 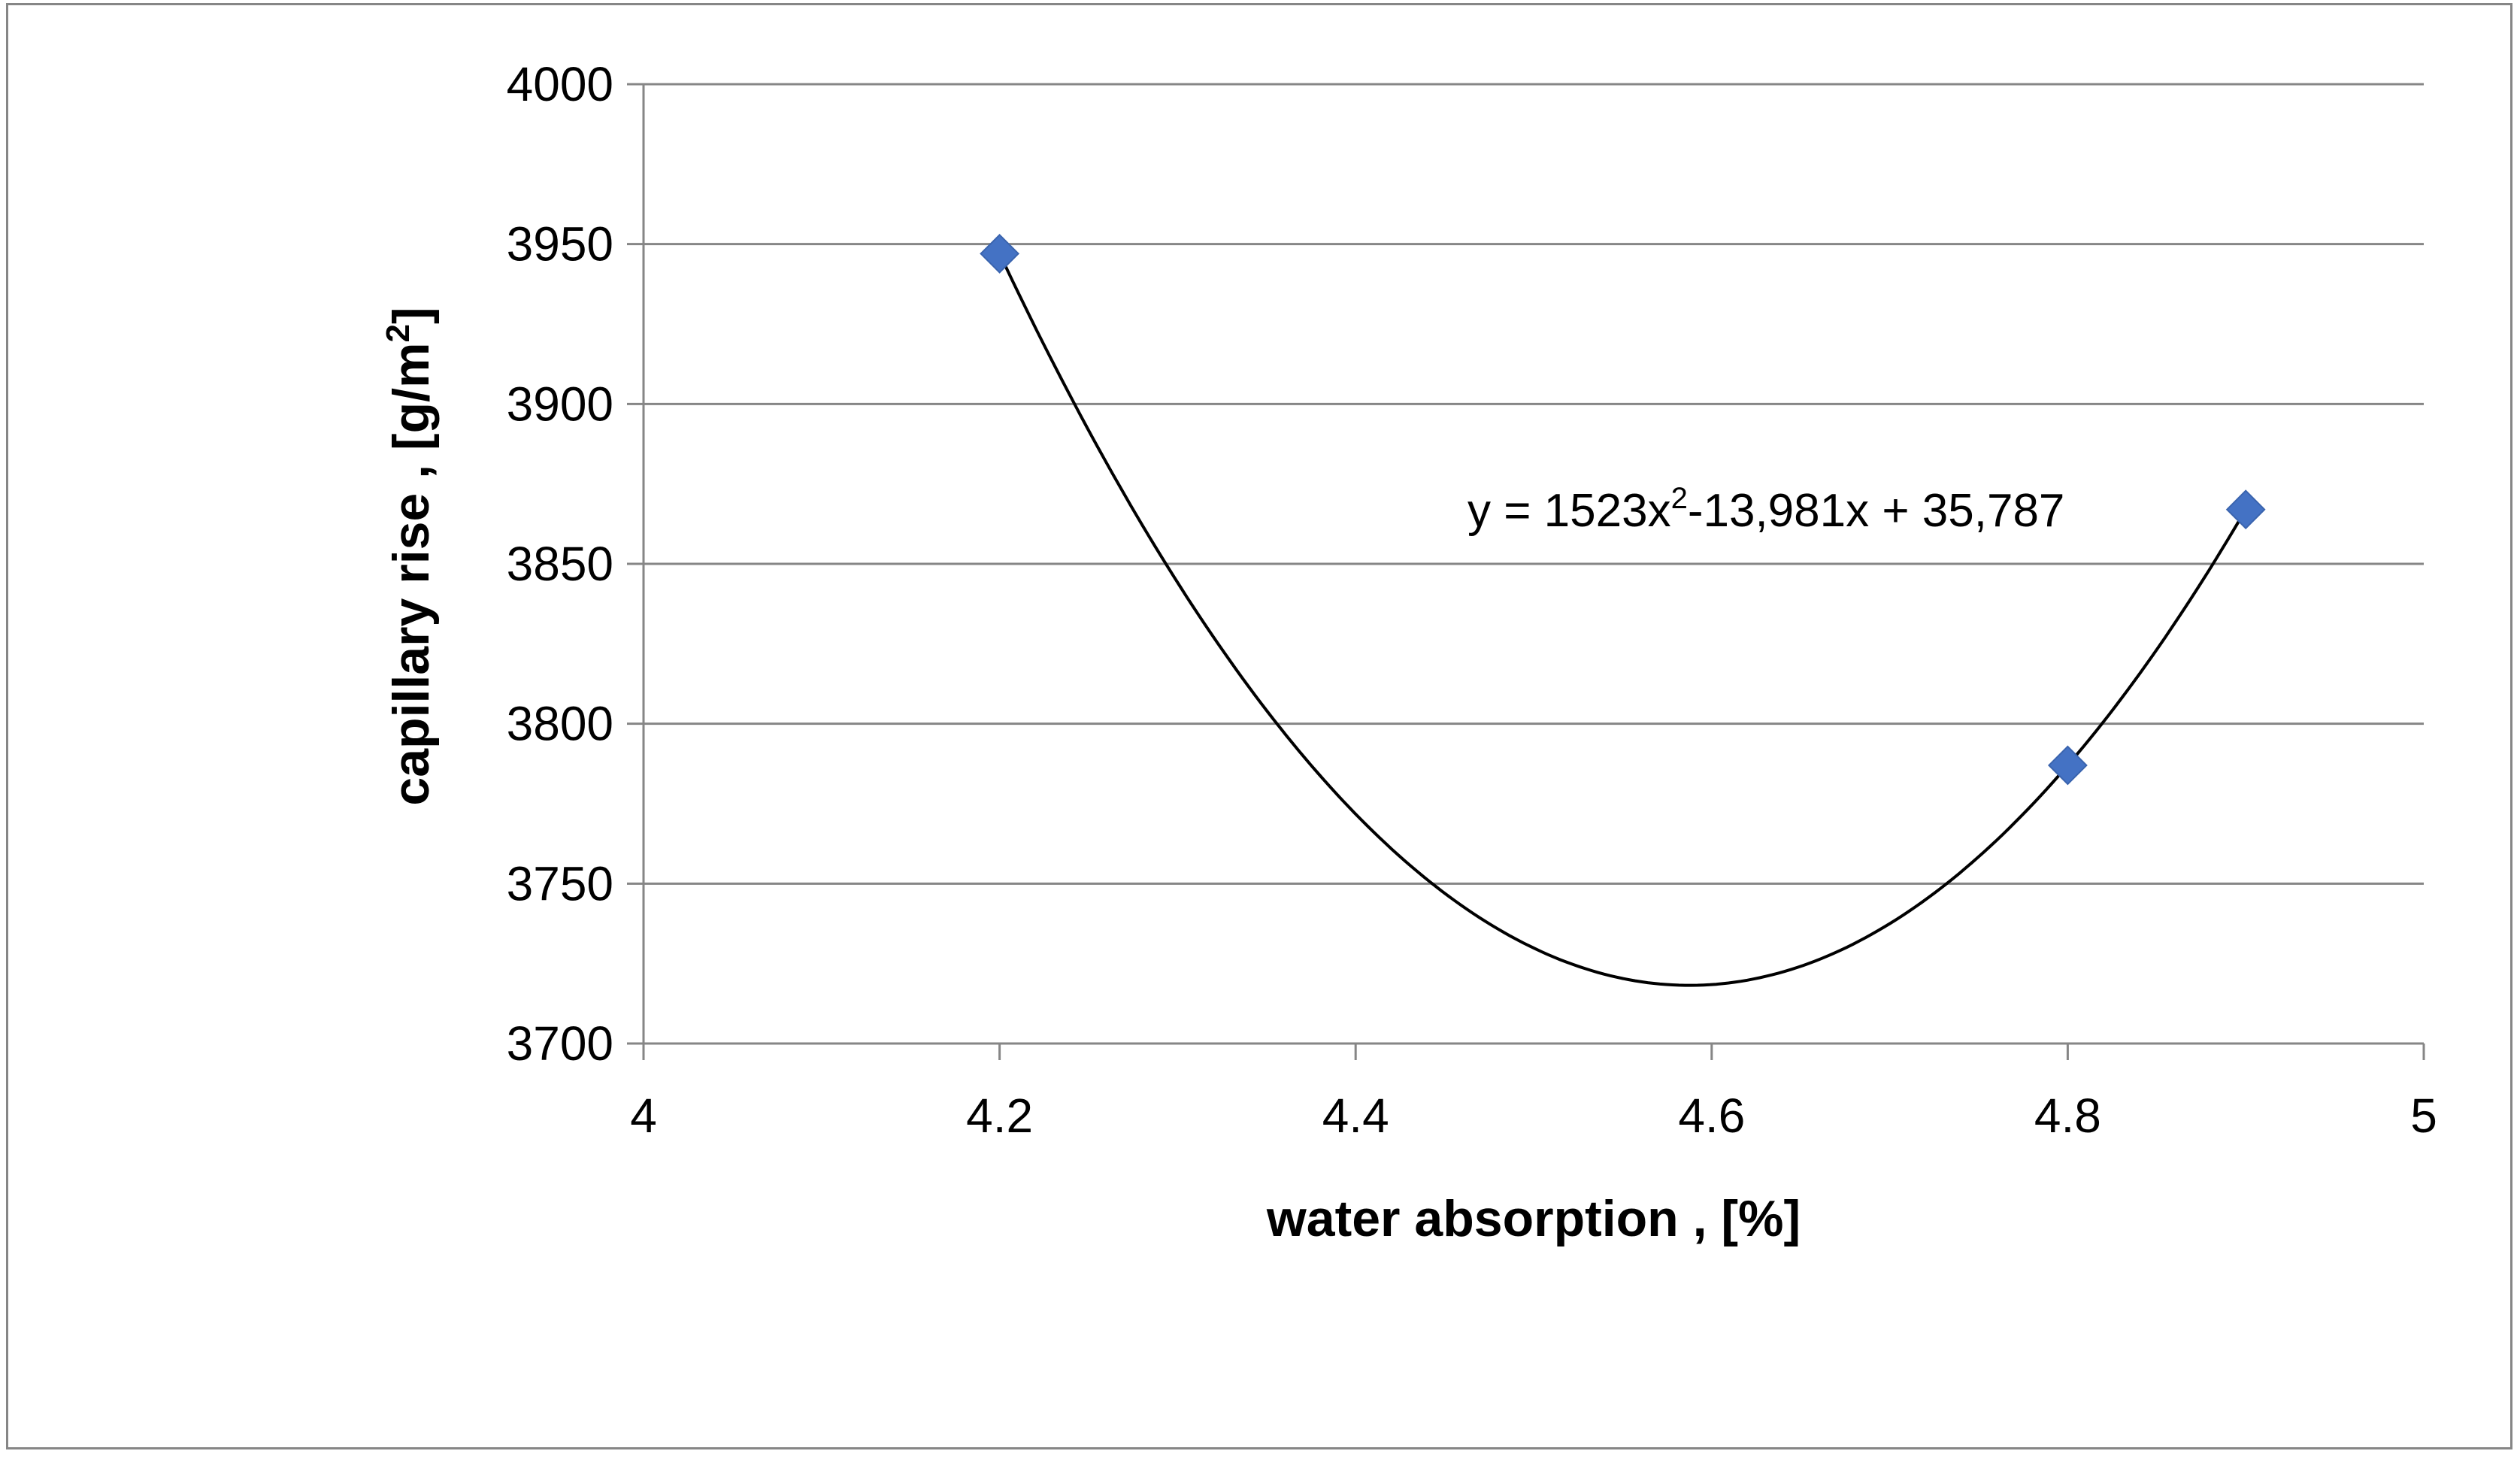 What do you see at coordinates (999, 1116) in the screenshot?
I see `x-tick-label: 4.2` at bounding box center [999, 1116].